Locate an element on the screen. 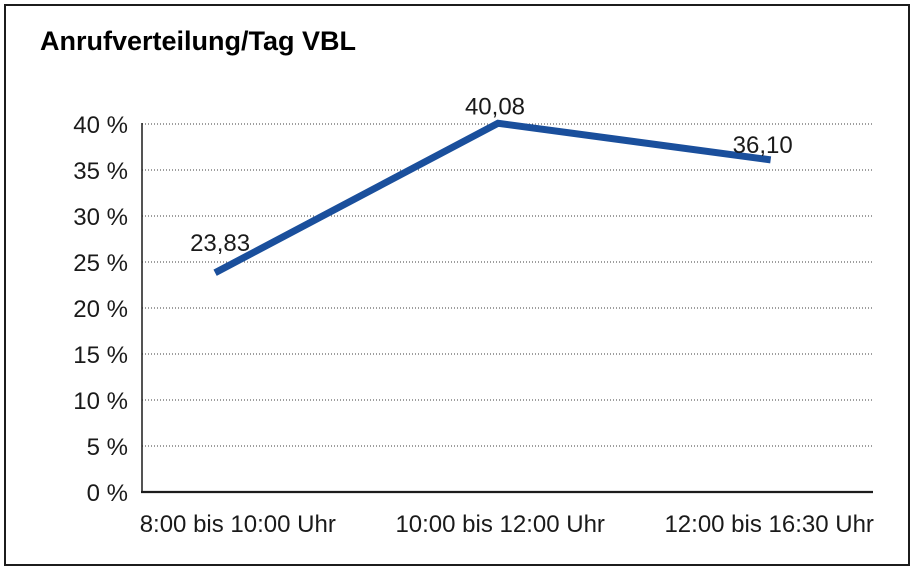 The width and height of the screenshot is (915, 576). data-point-label: 23,83 is located at coordinates (220, 243).